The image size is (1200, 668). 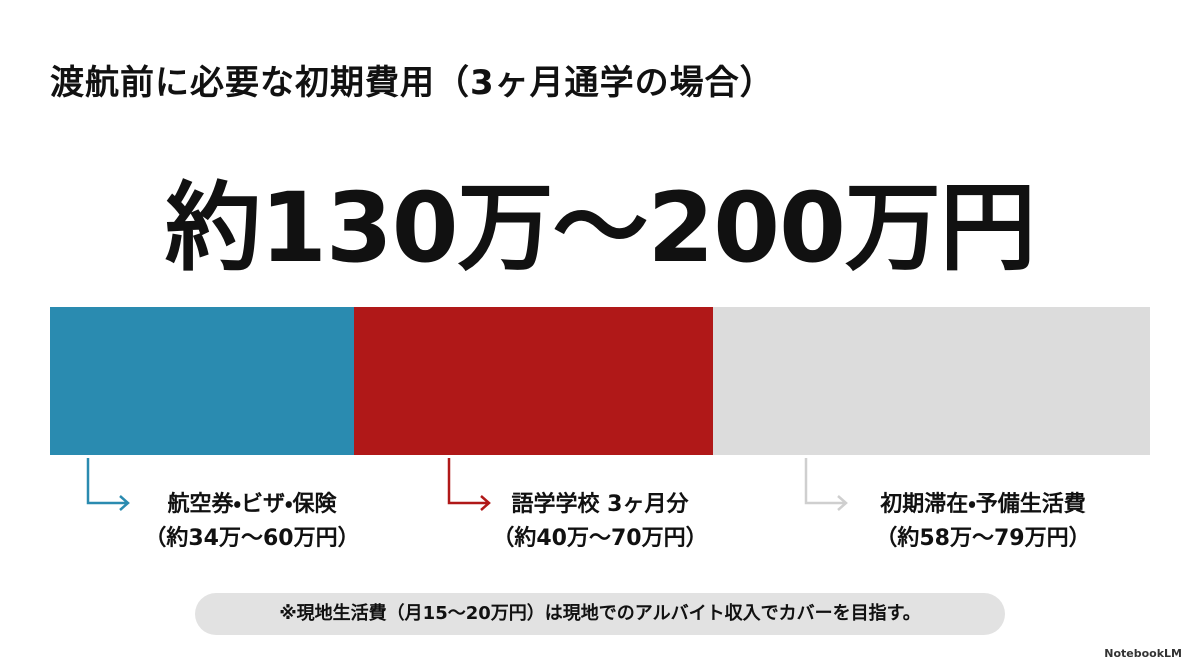 I want to click on item-label: 航空券・ビザ・保険, so click(x=252, y=504).